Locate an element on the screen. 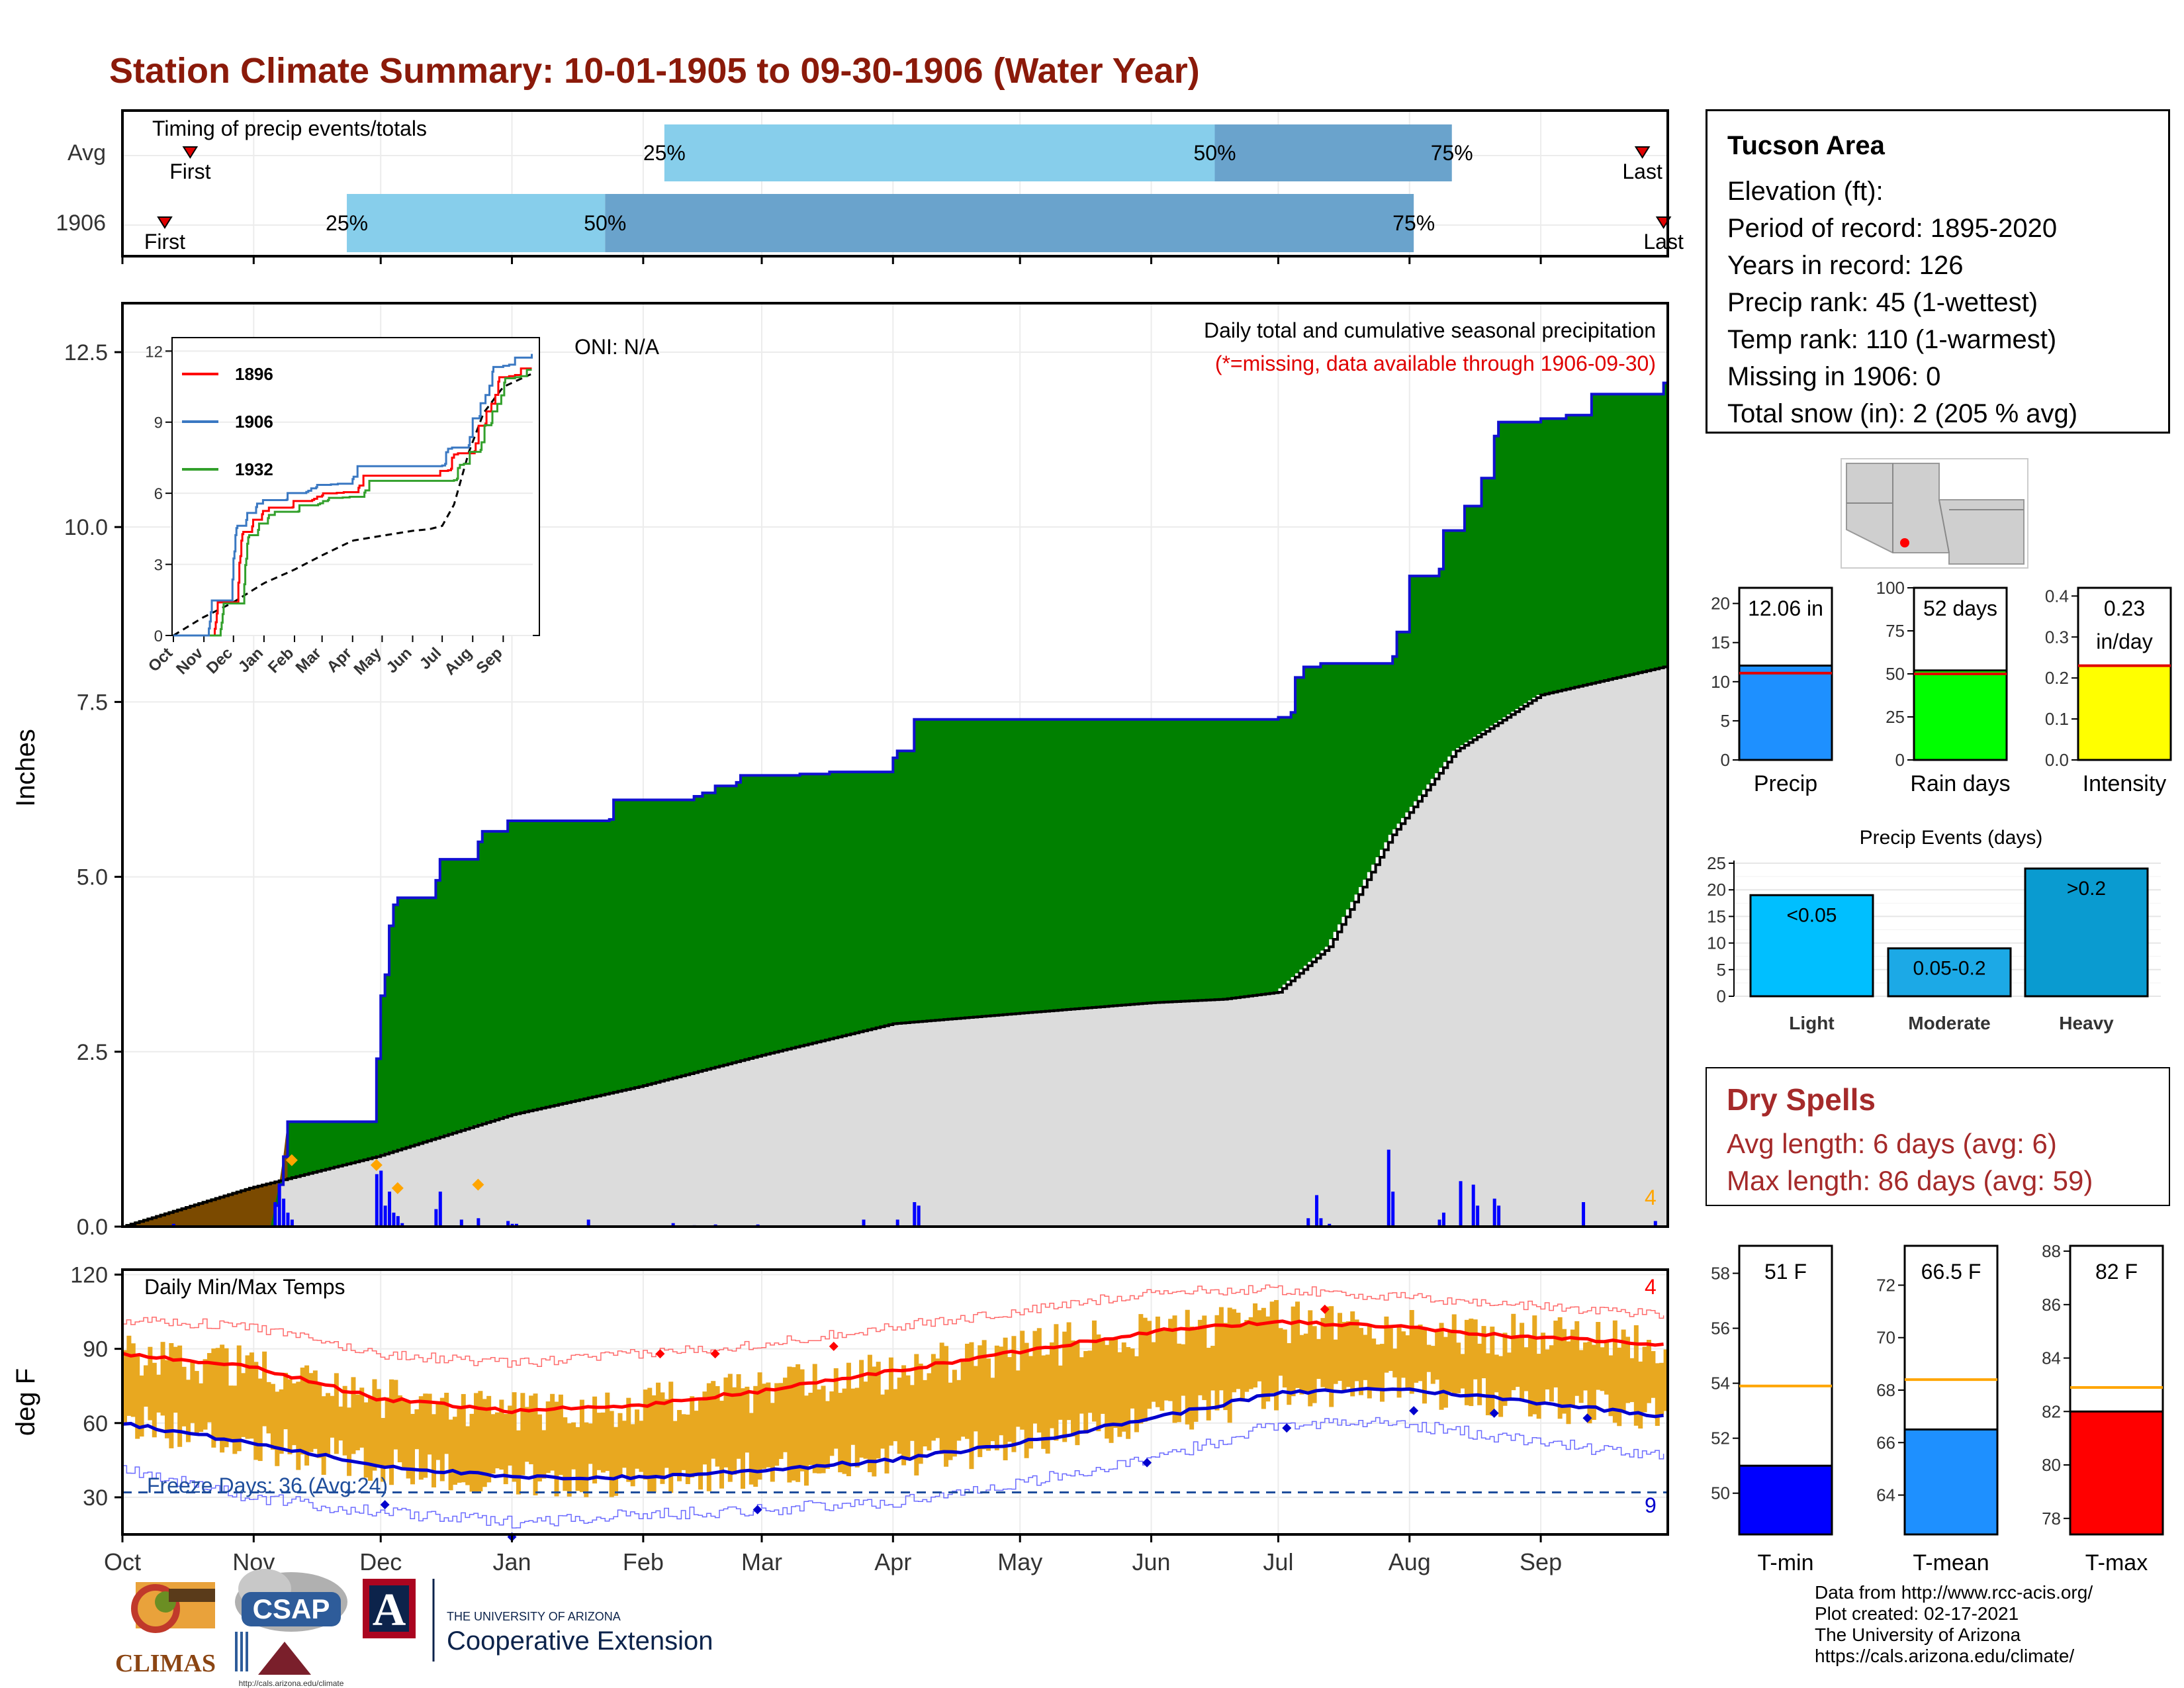 The image size is (2184, 1688). inset-y-tick-label: 0 is located at coordinates (159, 636).